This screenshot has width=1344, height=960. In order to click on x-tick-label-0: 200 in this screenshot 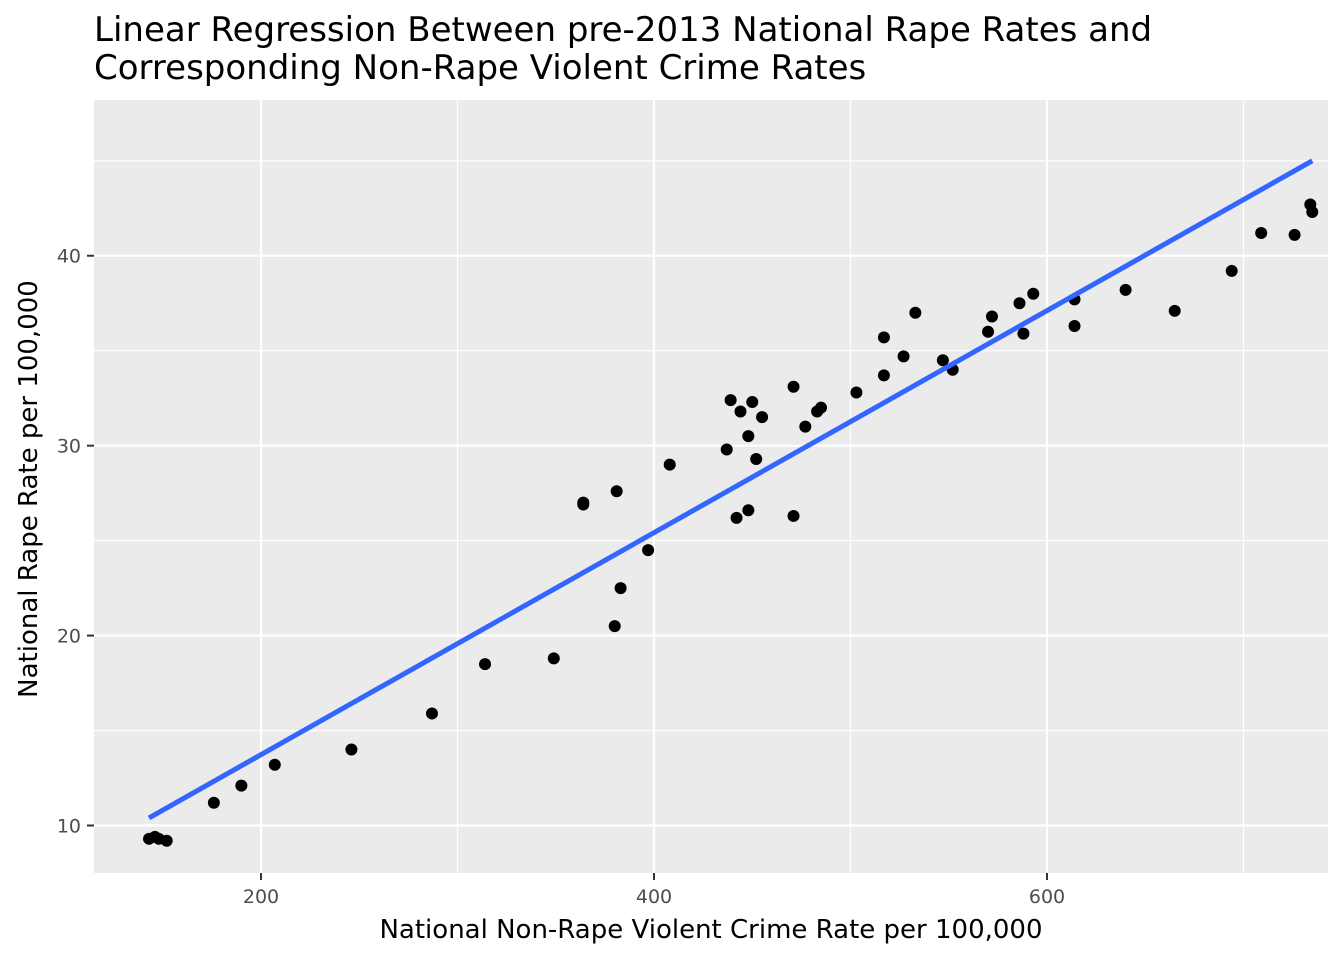, I will do `click(261, 897)`.